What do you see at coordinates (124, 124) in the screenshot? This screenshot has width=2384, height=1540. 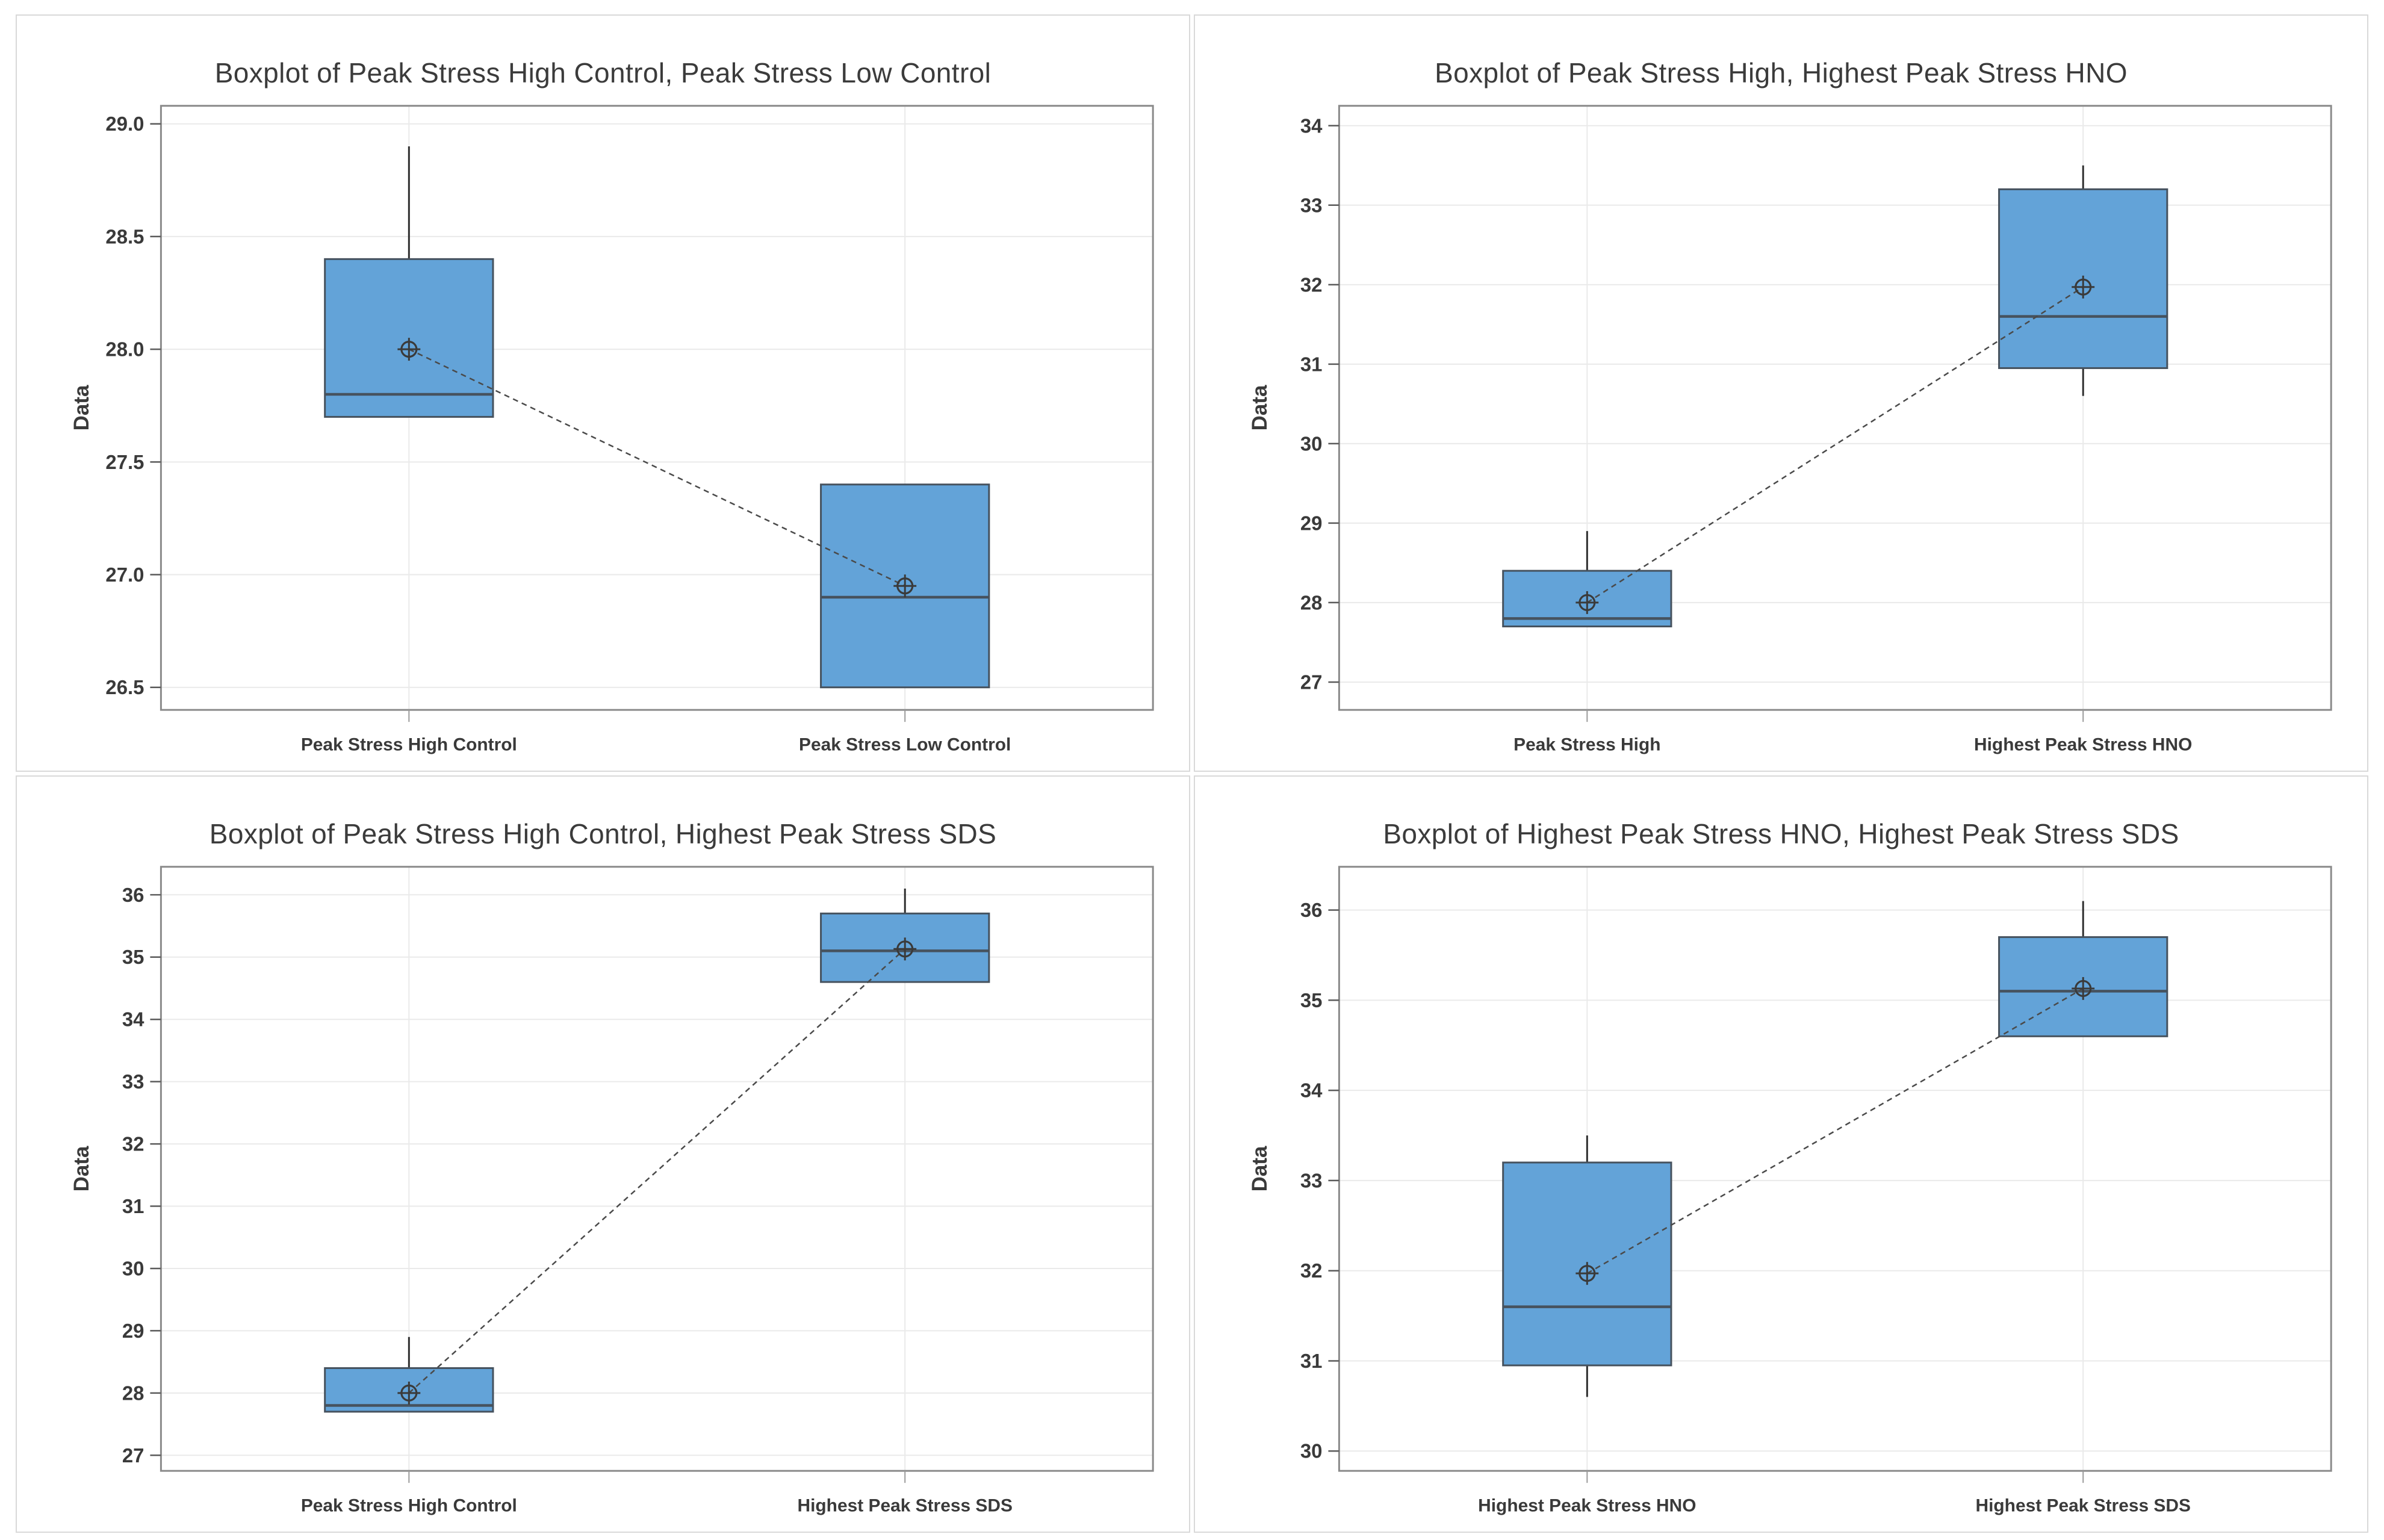 I see `y-tick-label: 29.0` at bounding box center [124, 124].